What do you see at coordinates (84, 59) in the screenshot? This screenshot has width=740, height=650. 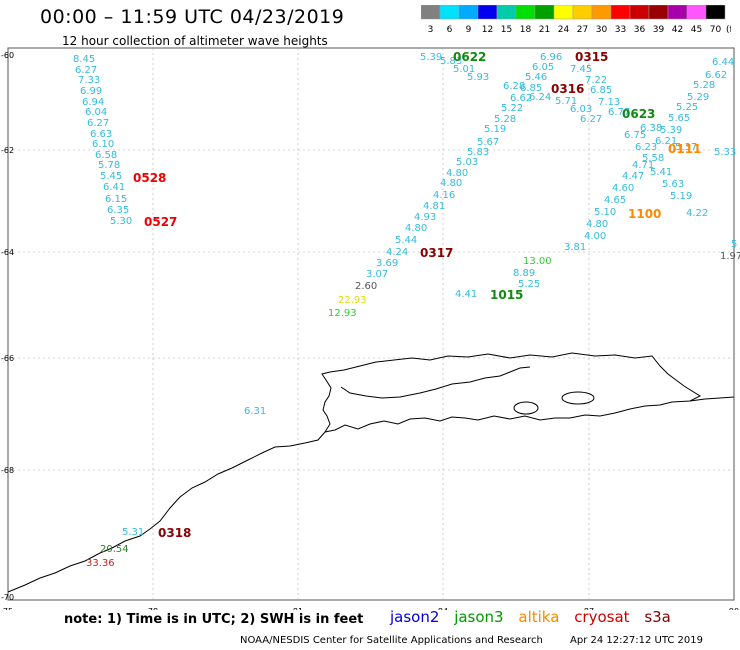 I see `swh-value: 8.45` at bounding box center [84, 59].